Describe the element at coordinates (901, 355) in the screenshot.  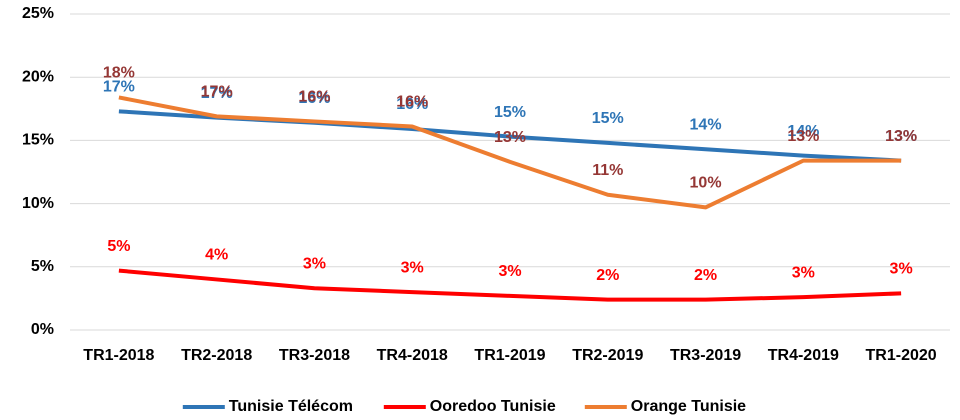
I see `x-tick-label: TR1-2020` at that location.